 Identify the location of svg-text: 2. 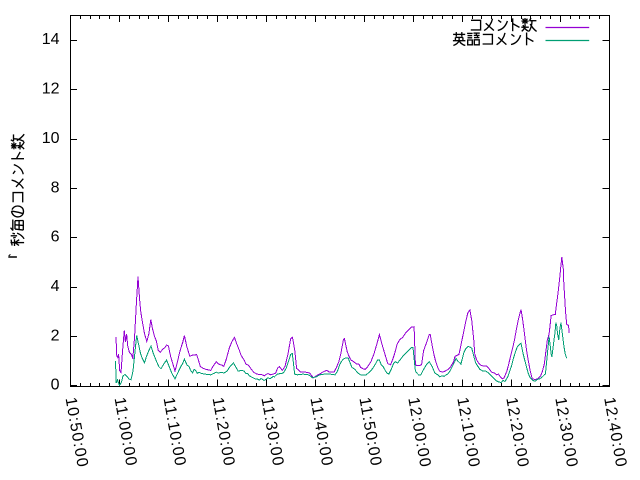
(55, 335).